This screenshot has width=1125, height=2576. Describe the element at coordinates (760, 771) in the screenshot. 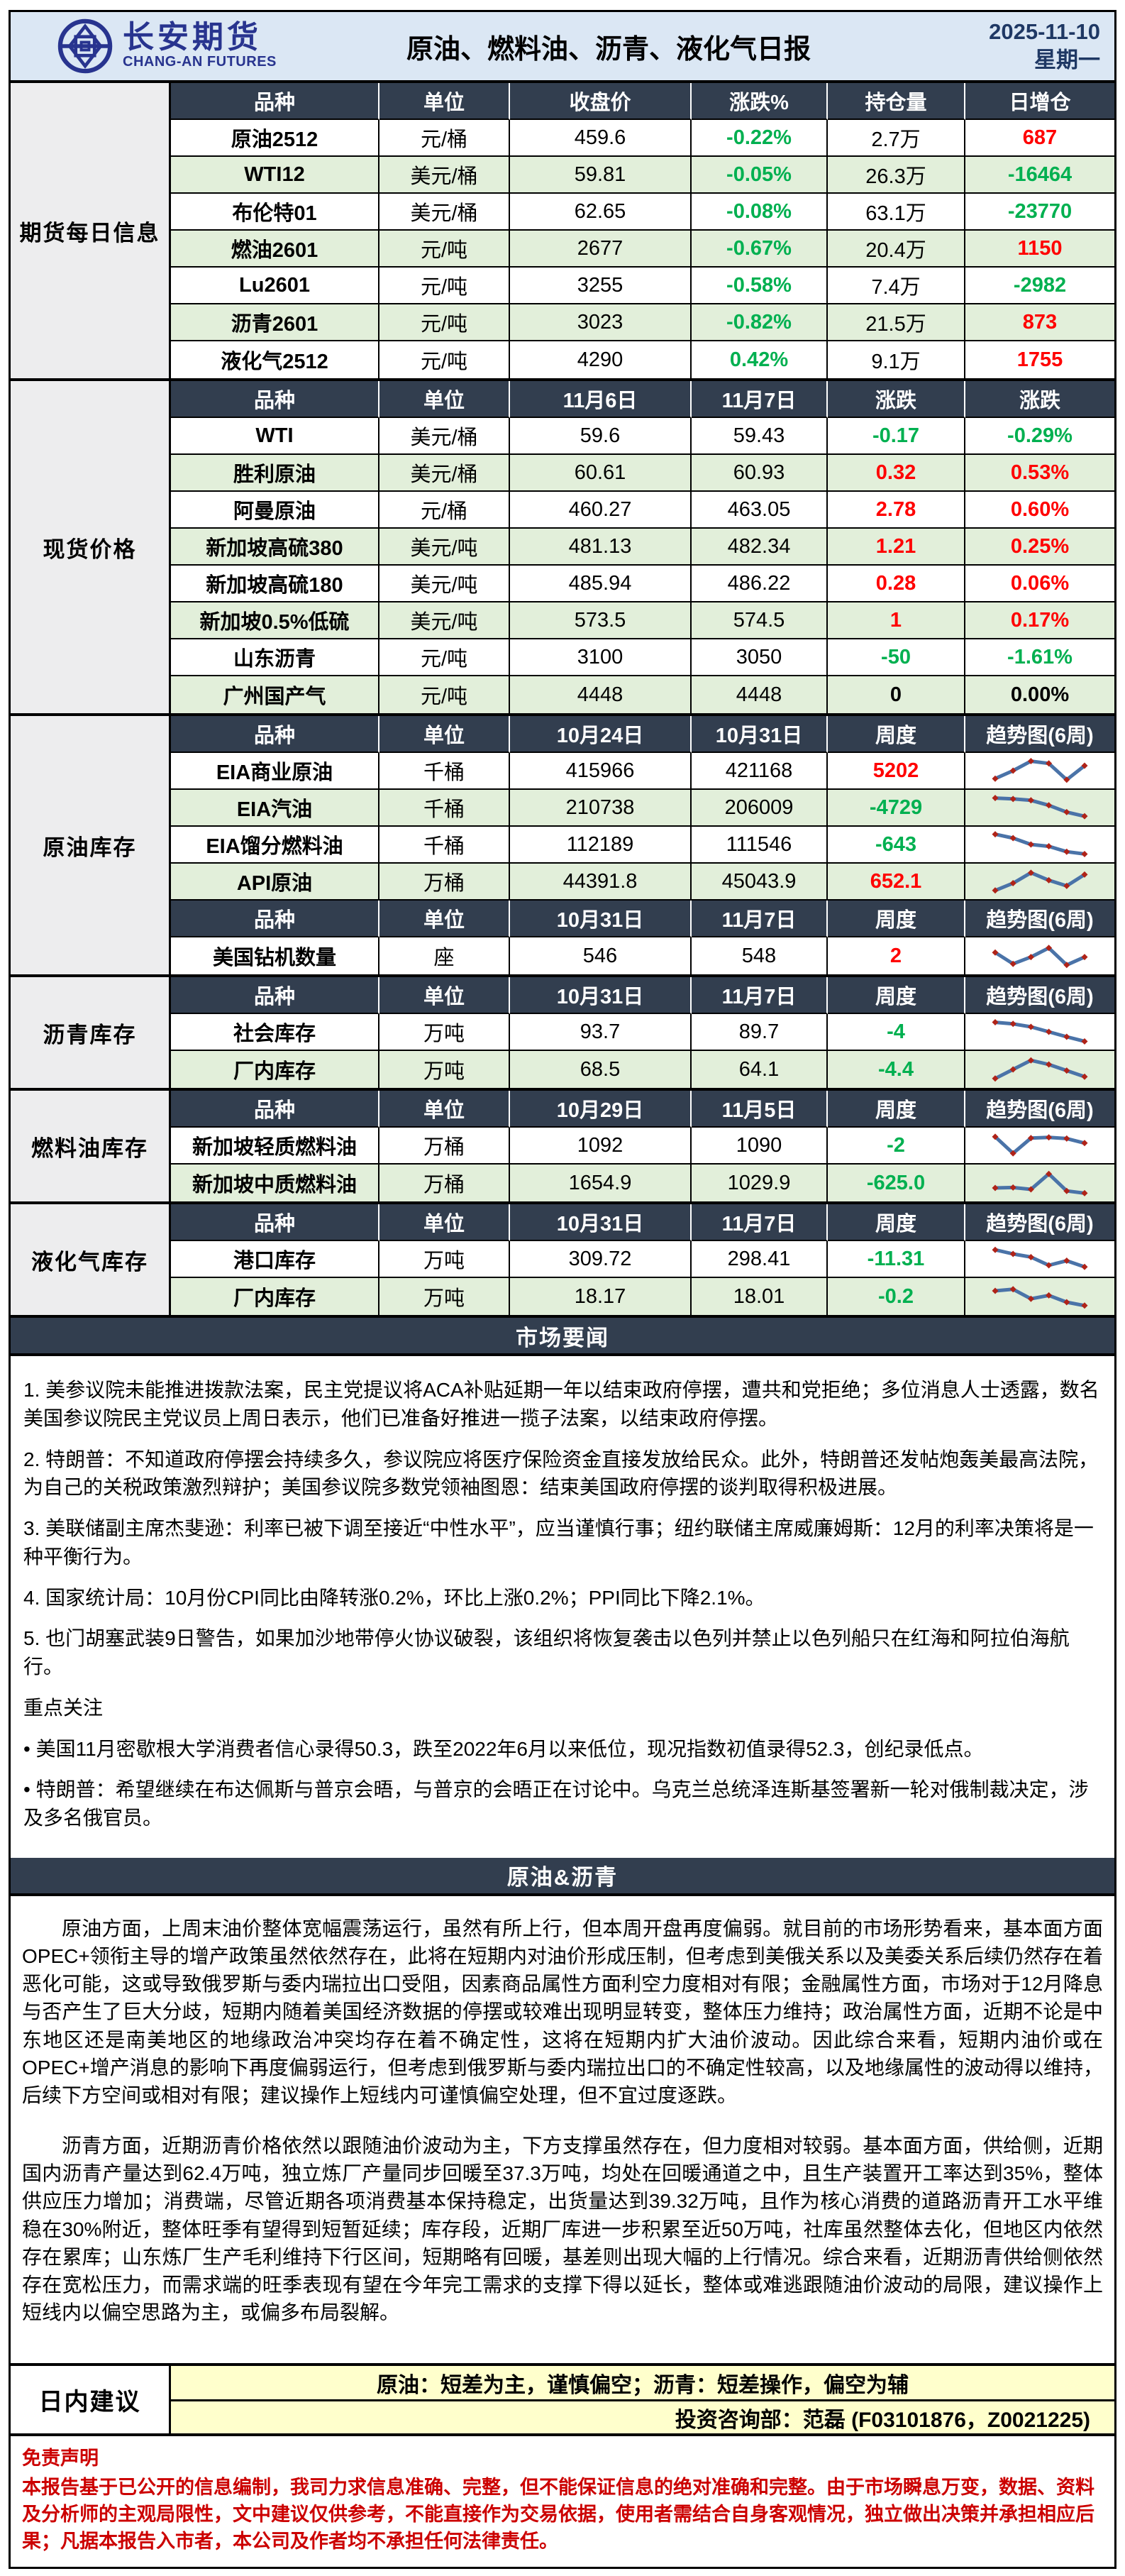

I see `cell-value: 421168` at that location.